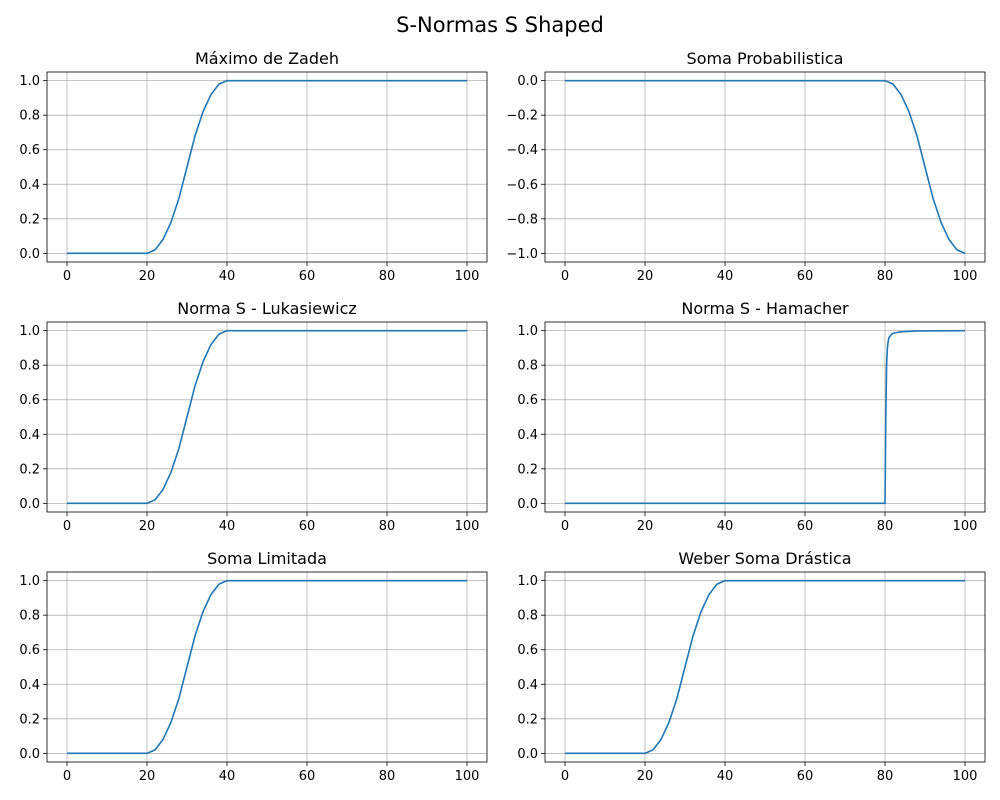 The image size is (1000, 800). What do you see at coordinates (267, 58) in the screenshot?
I see `subplot-title: Máximo de Zadeh` at bounding box center [267, 58].